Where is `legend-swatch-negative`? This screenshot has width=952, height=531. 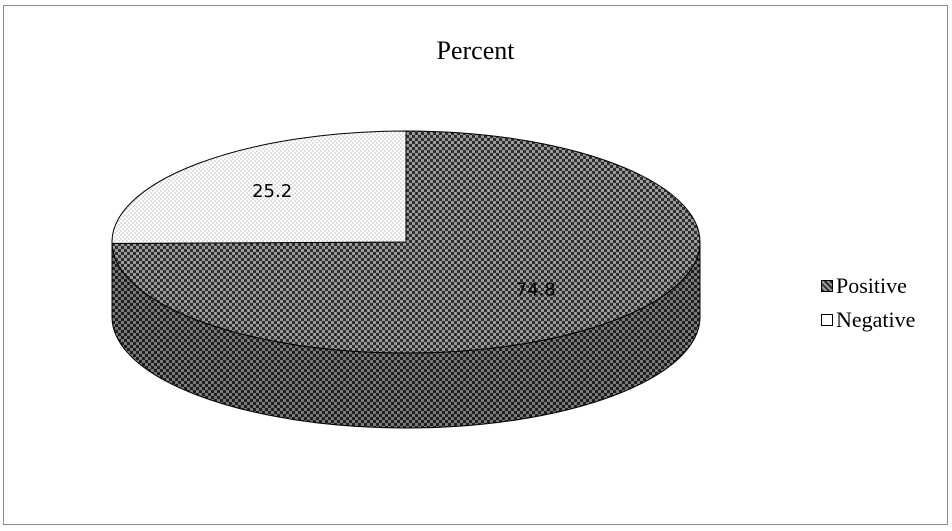
legend-swatch-negative is located at coordinates (827, 320).